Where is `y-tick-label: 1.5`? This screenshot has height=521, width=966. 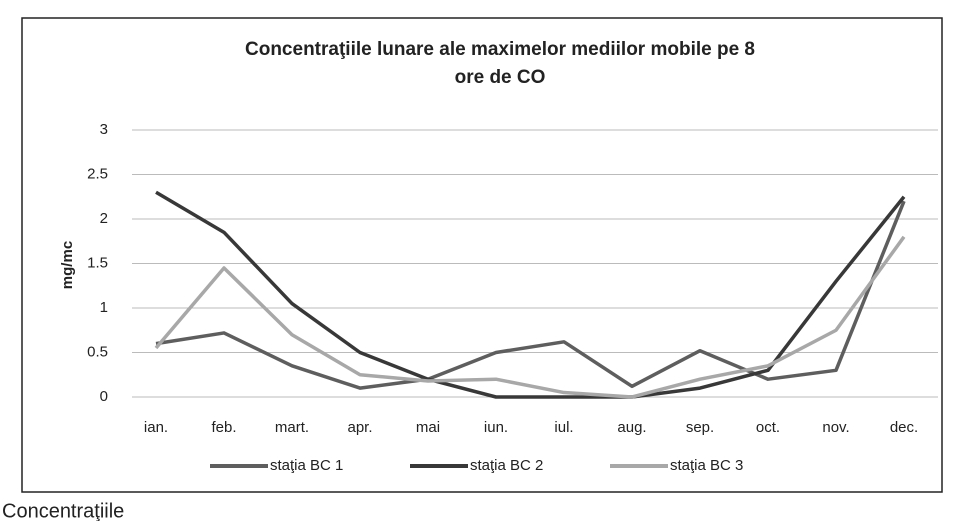
y-tick-label: 1.5 is located at coordinates (97, 262).